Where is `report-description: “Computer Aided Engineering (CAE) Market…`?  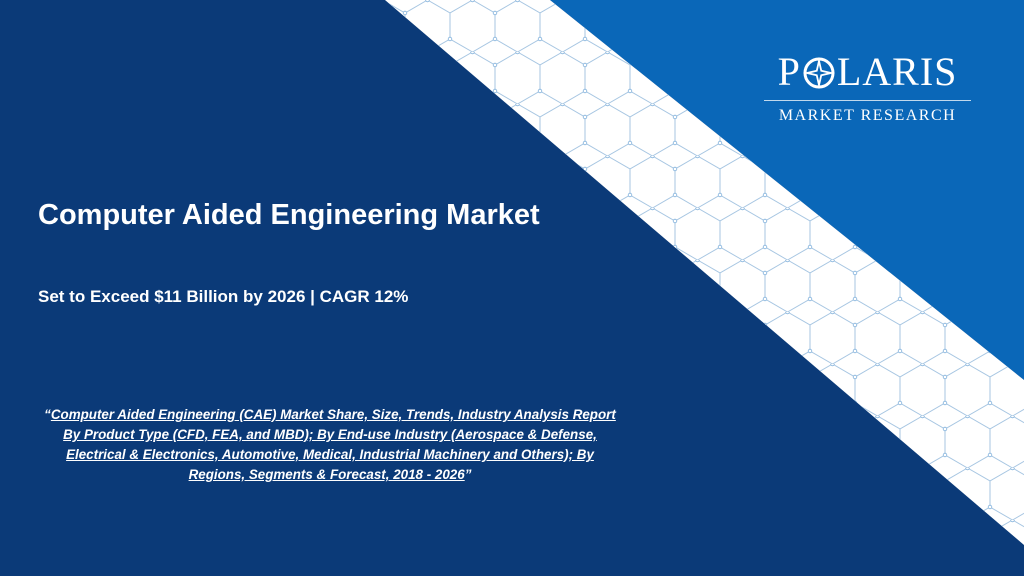 report-description: “Computer Aided Engineering (CAE) Market… is located at coordinates (330, 445).